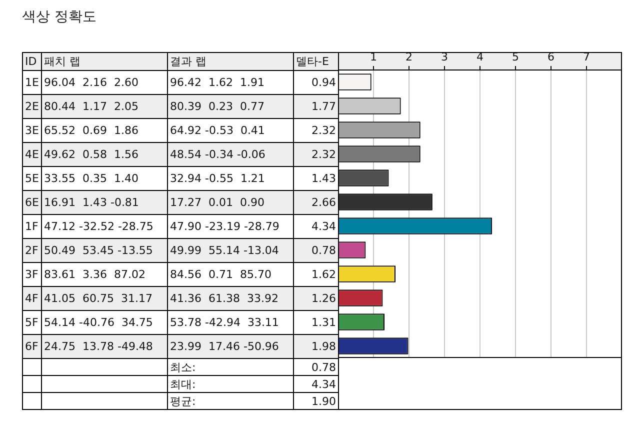 The height and width of the screenshot is (433, 644). I want to click on text: 색상 정확도, so click(59, 17).